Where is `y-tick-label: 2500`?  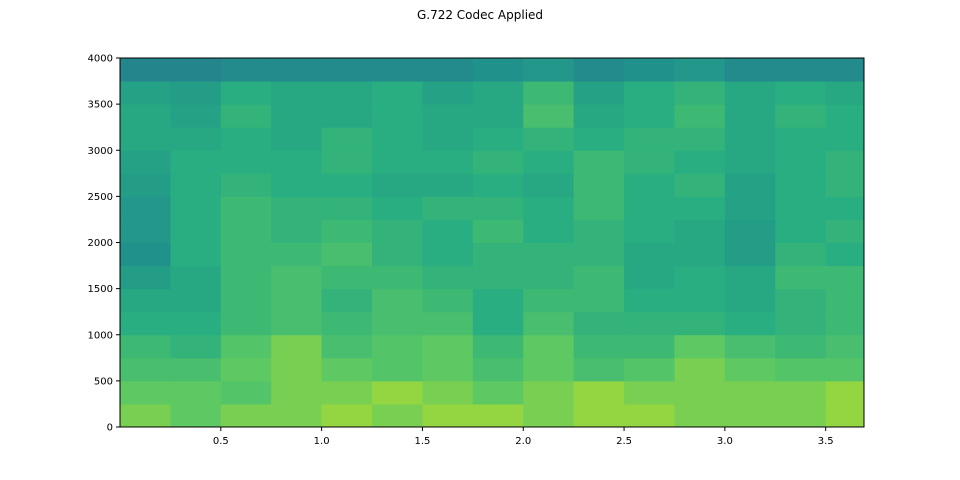
y-tick-label: 2500 is located at coordinates (100, 197).